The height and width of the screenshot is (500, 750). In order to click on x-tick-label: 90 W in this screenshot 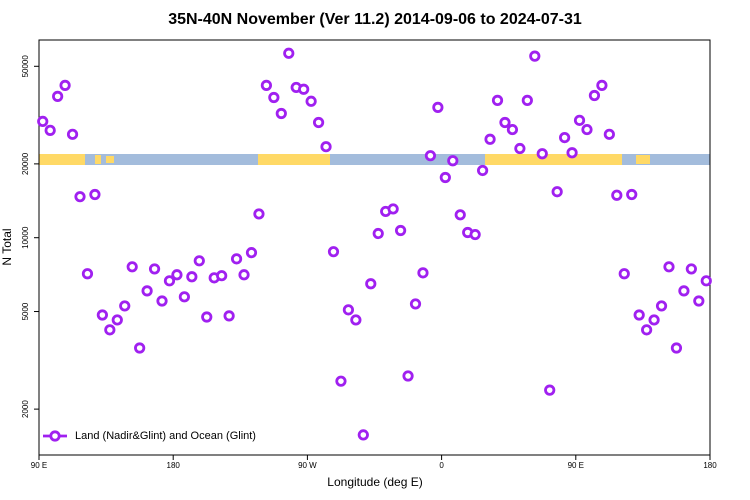, I will do `click(307, 465)`.